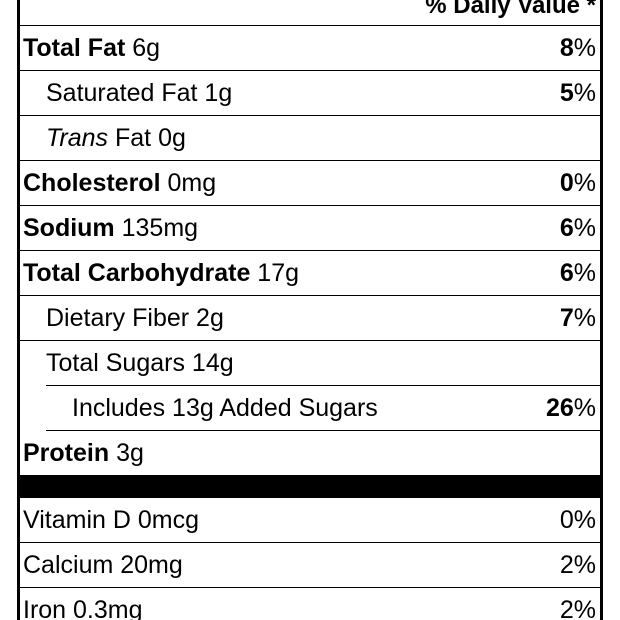 The width and height of the screenshot is (620, 620). I want to click on vitamin-row-iron: Iron 0.3mg 2%, so click(310, 604).